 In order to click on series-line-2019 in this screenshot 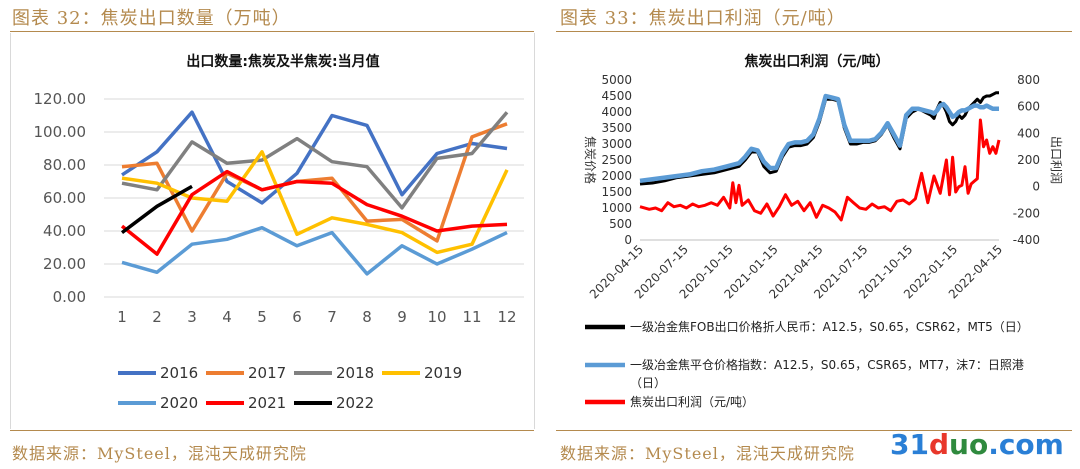, I will do `click(315, 202)`.